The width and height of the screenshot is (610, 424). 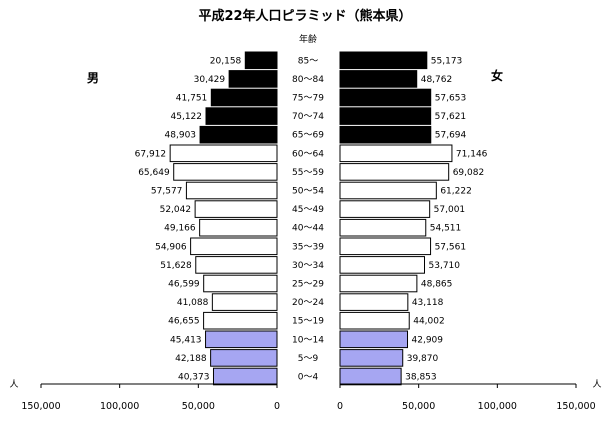 I want to click on female-value-label: 57,001, so click(x=450, y=210).